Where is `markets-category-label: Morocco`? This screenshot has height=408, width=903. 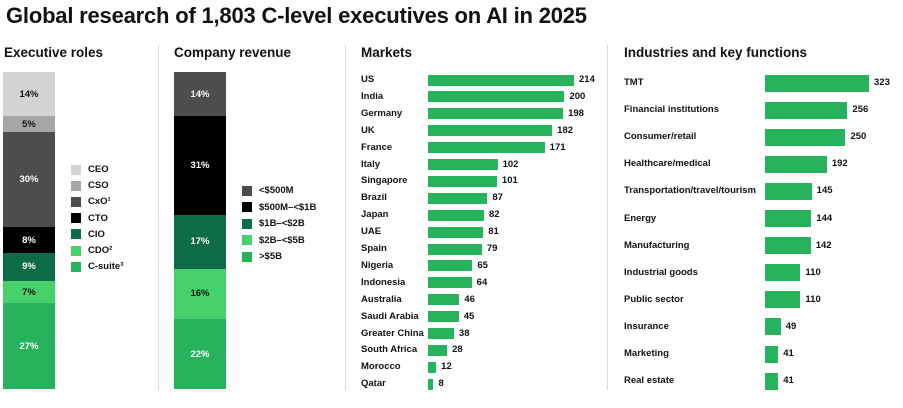 markets-category-label: Morocco is located at coordinates (381, 367).